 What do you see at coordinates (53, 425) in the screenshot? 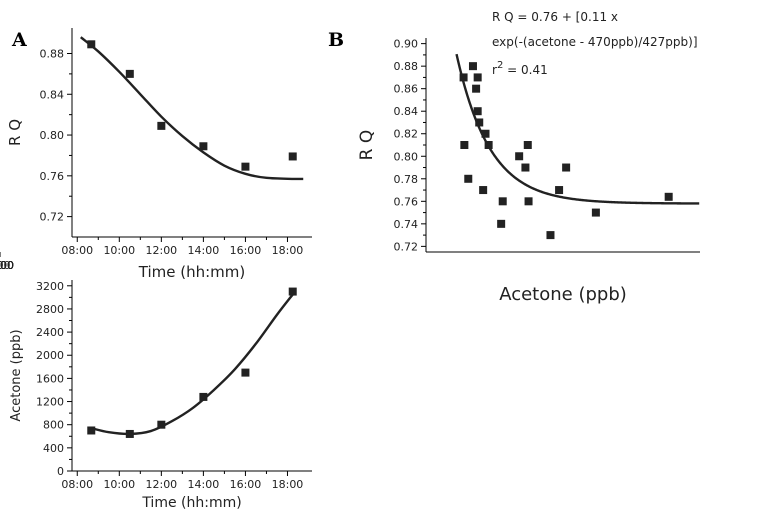
I see `y-tick-label: 800` at bounding box center [53, 425].